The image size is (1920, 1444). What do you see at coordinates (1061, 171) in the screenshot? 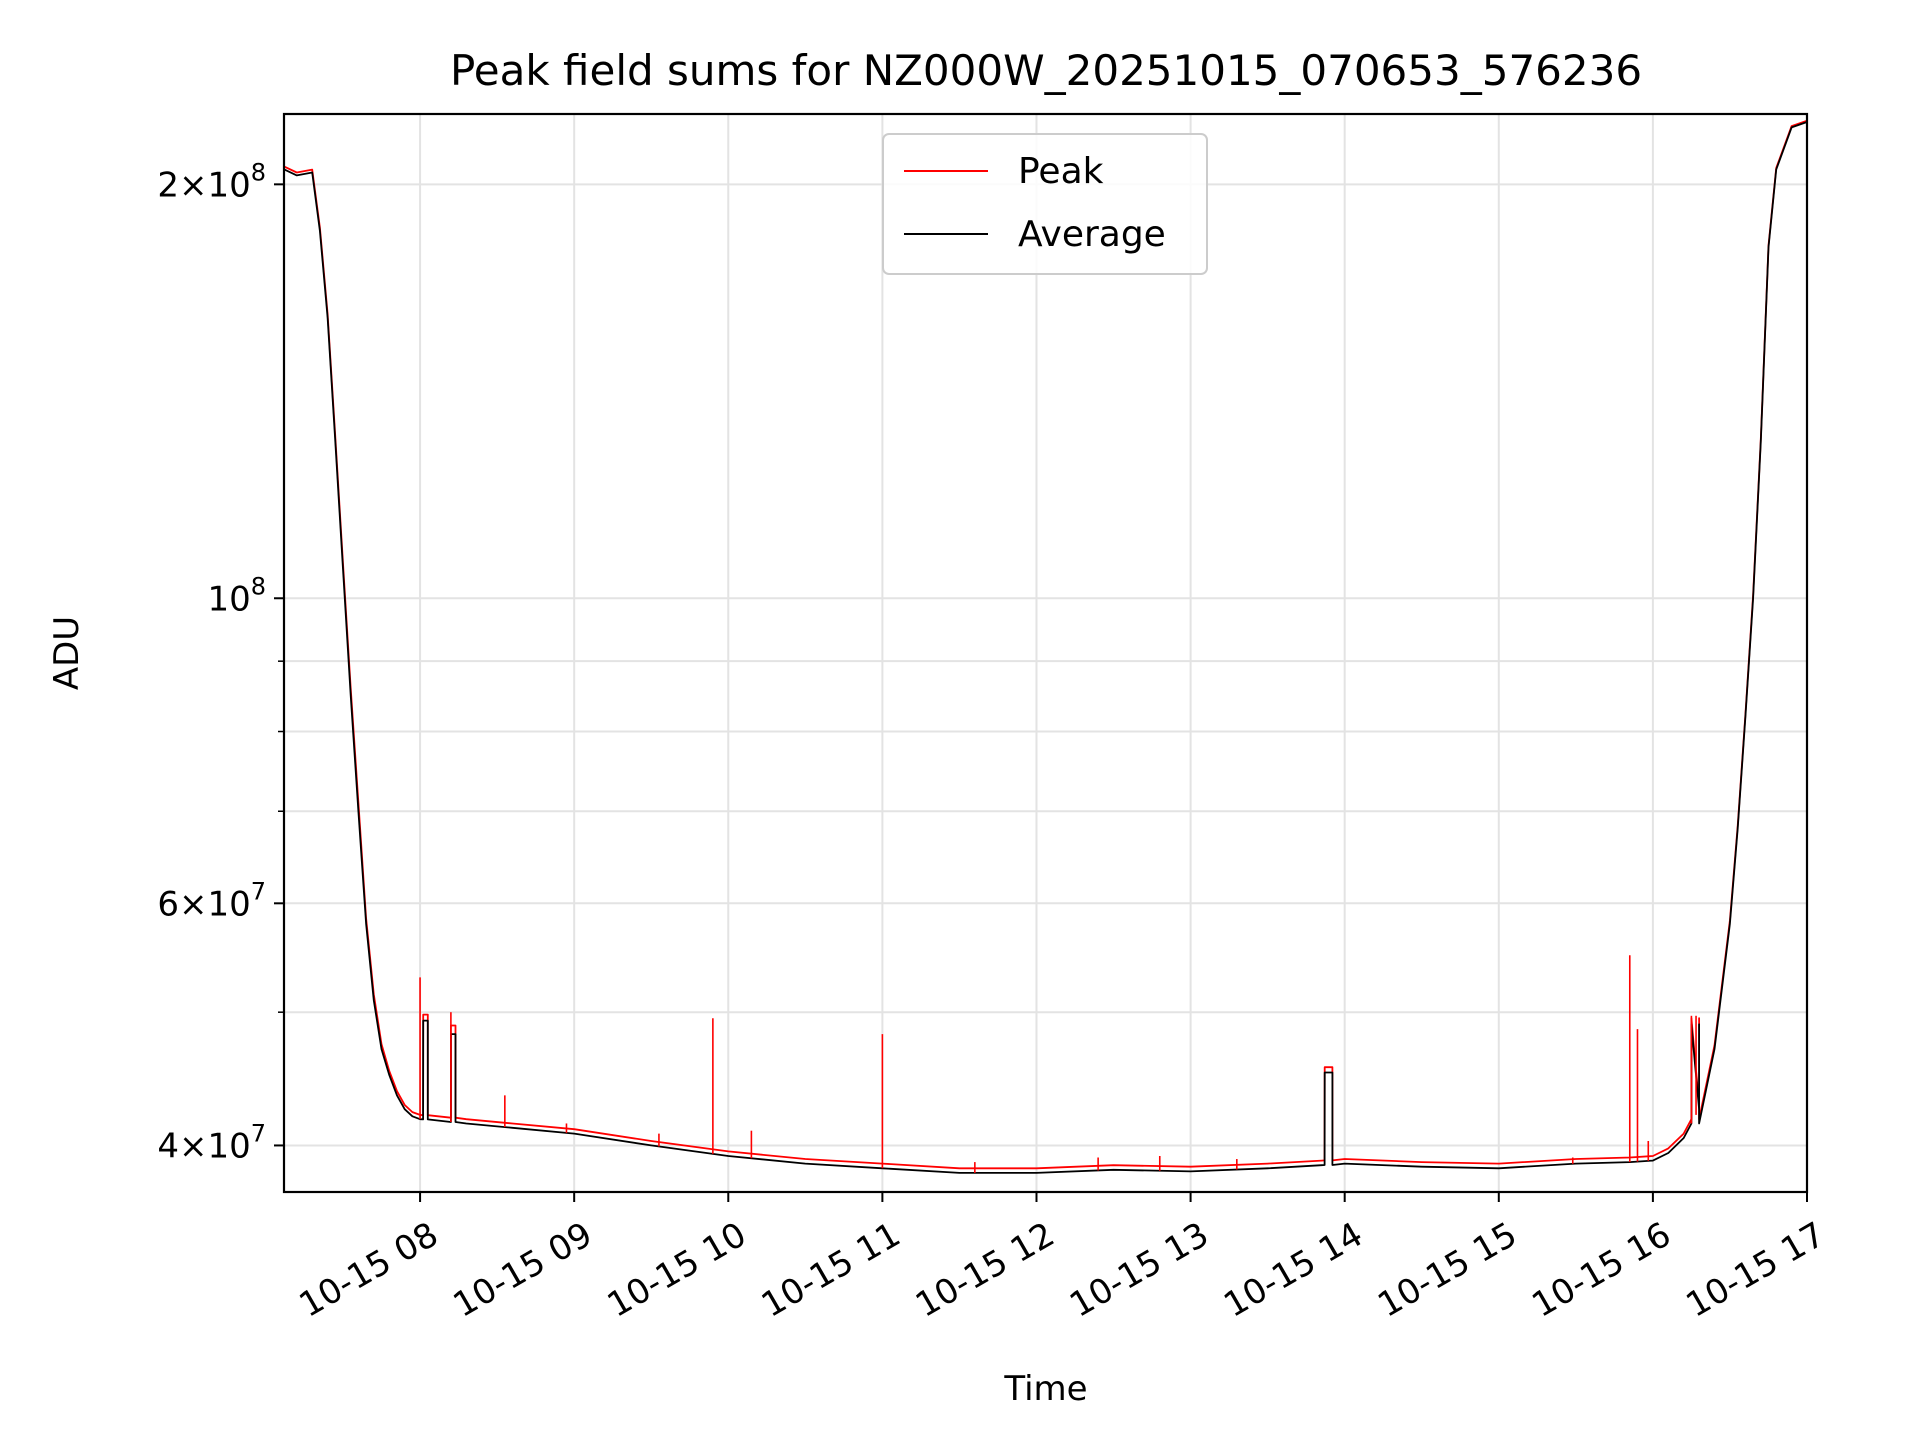
I see `legend-label-peak: Peak` at bounding box center [1061, 171].